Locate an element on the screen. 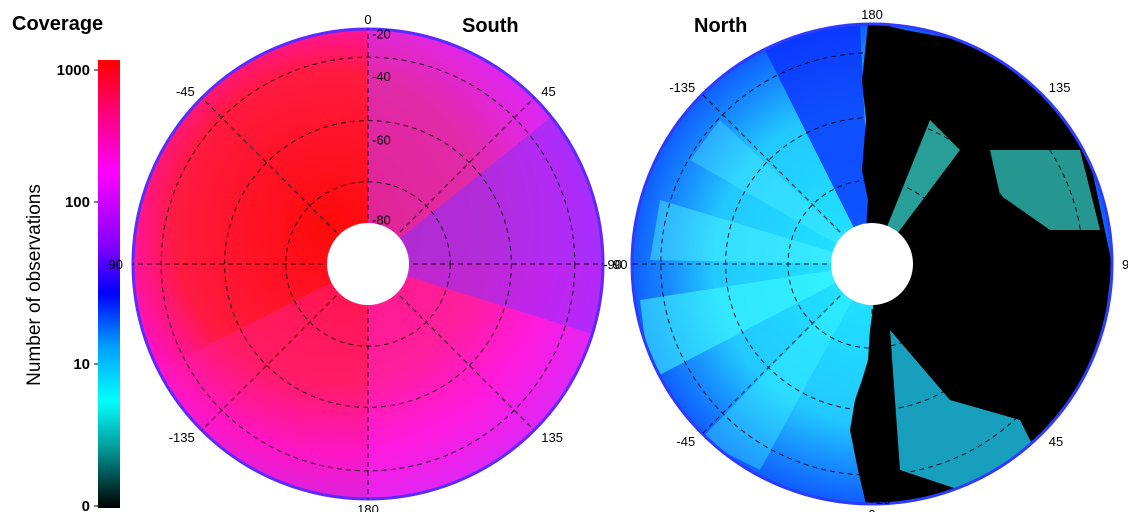 This screenshot has height=512, width=1128. south-title: South is located at coordinates (490, 26).